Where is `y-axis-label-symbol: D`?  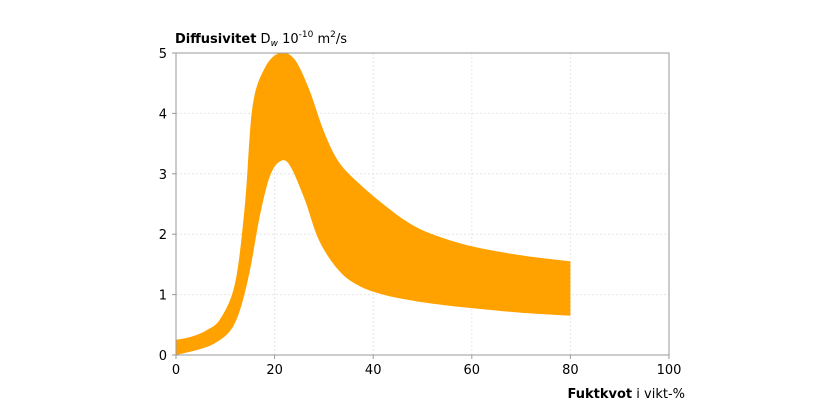 y-axis-label-symbol: D is located at coordinates (266, 39).